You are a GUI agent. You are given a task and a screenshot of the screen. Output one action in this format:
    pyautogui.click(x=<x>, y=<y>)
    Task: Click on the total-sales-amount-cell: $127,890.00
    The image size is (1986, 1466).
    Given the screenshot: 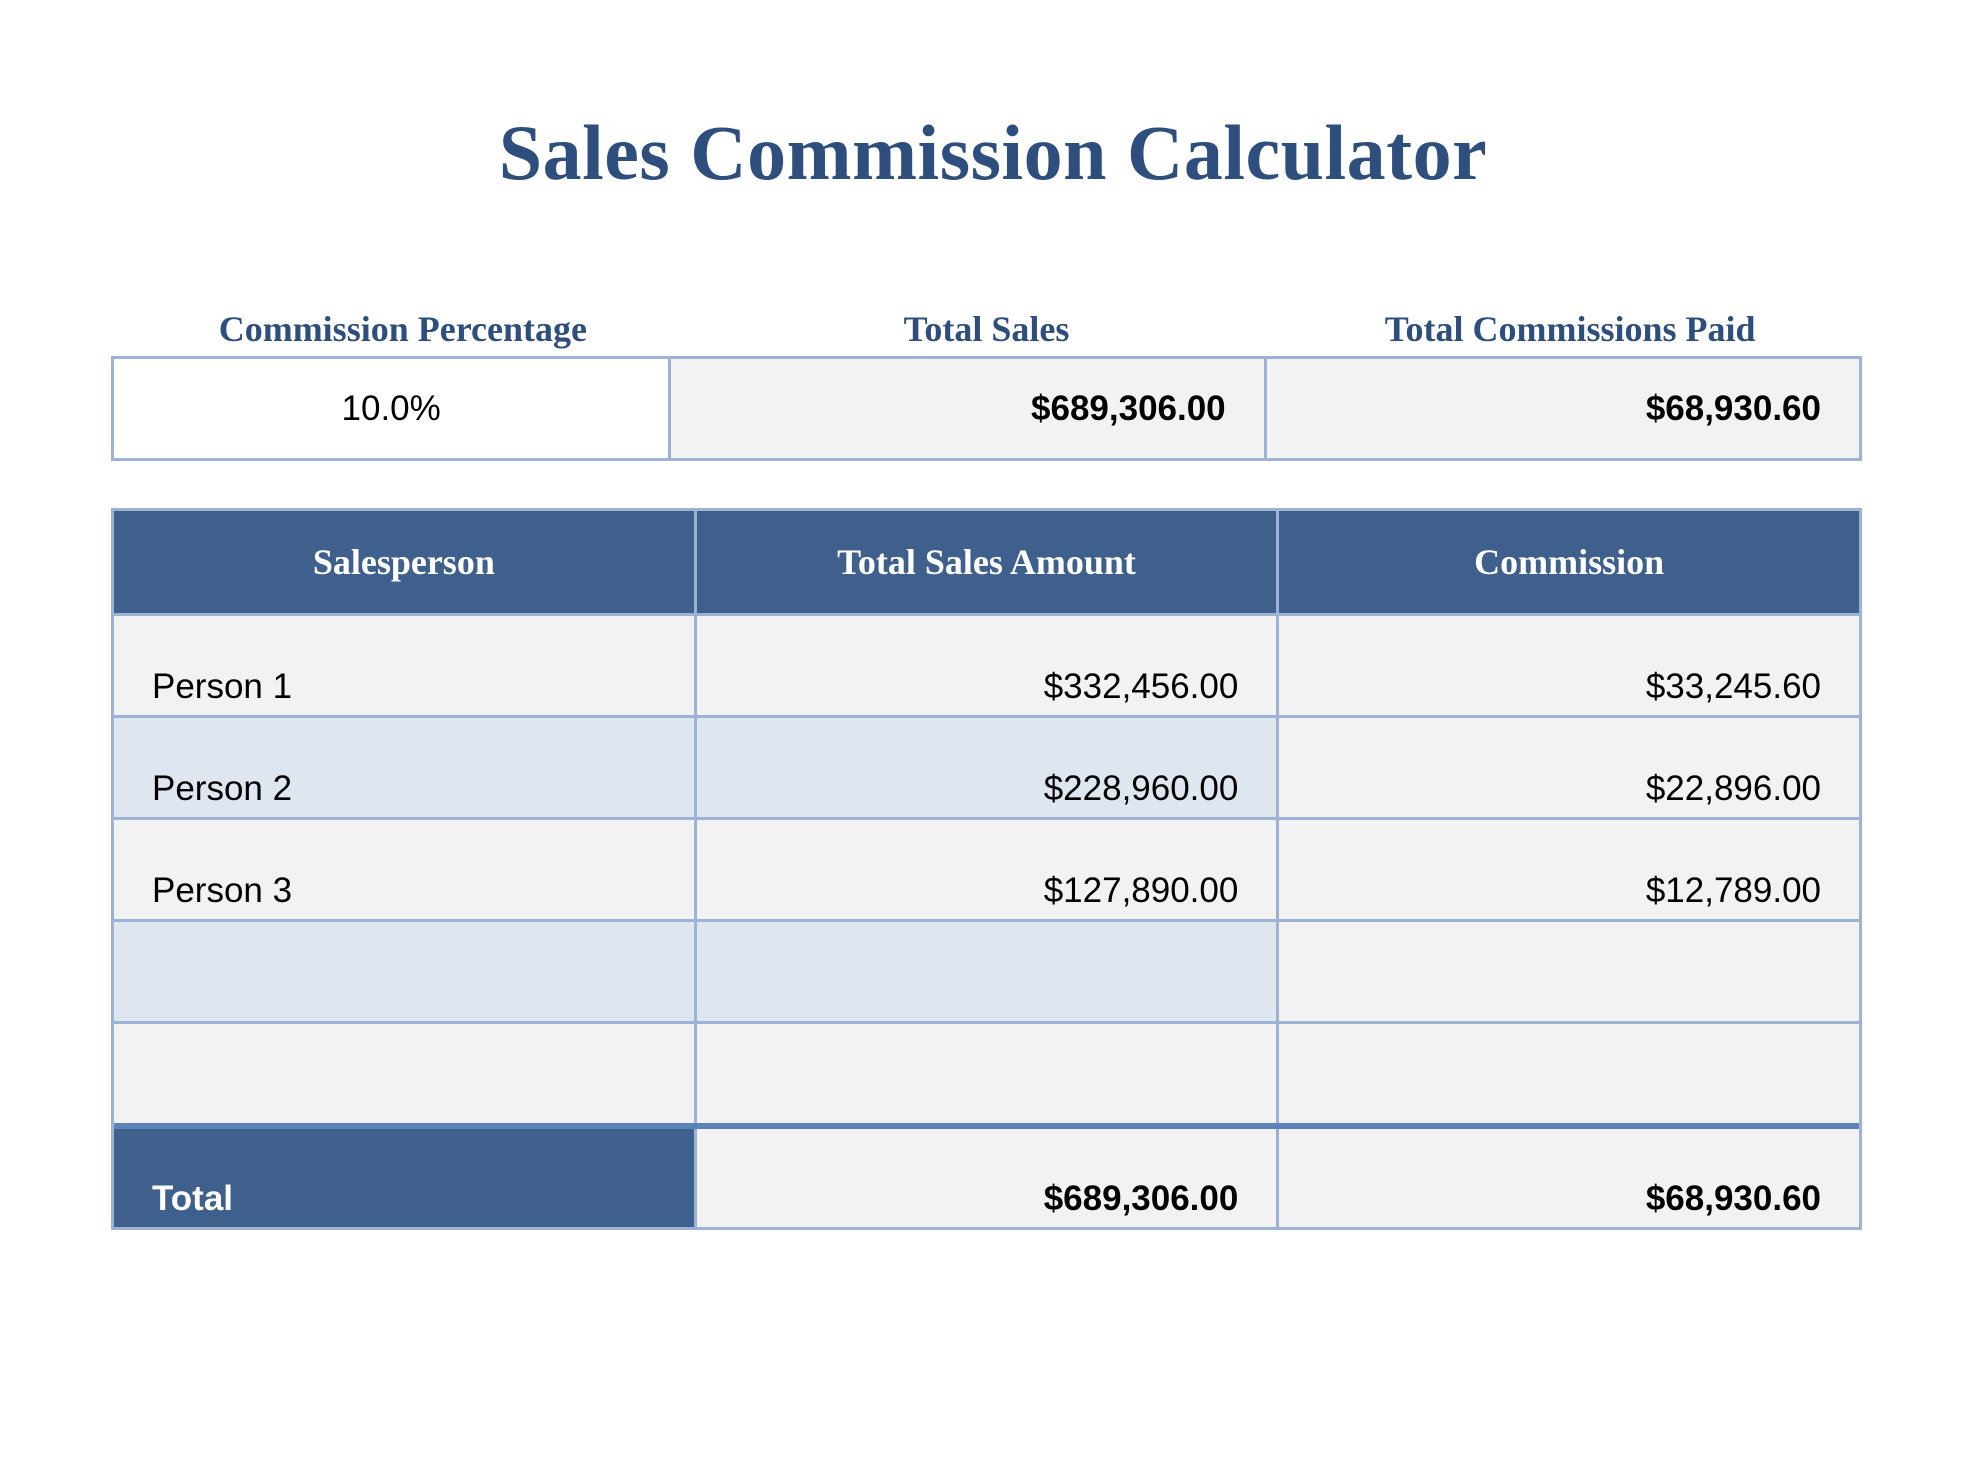 What is the action you would take?
    pyautogui.click(x=985, y=869)
    